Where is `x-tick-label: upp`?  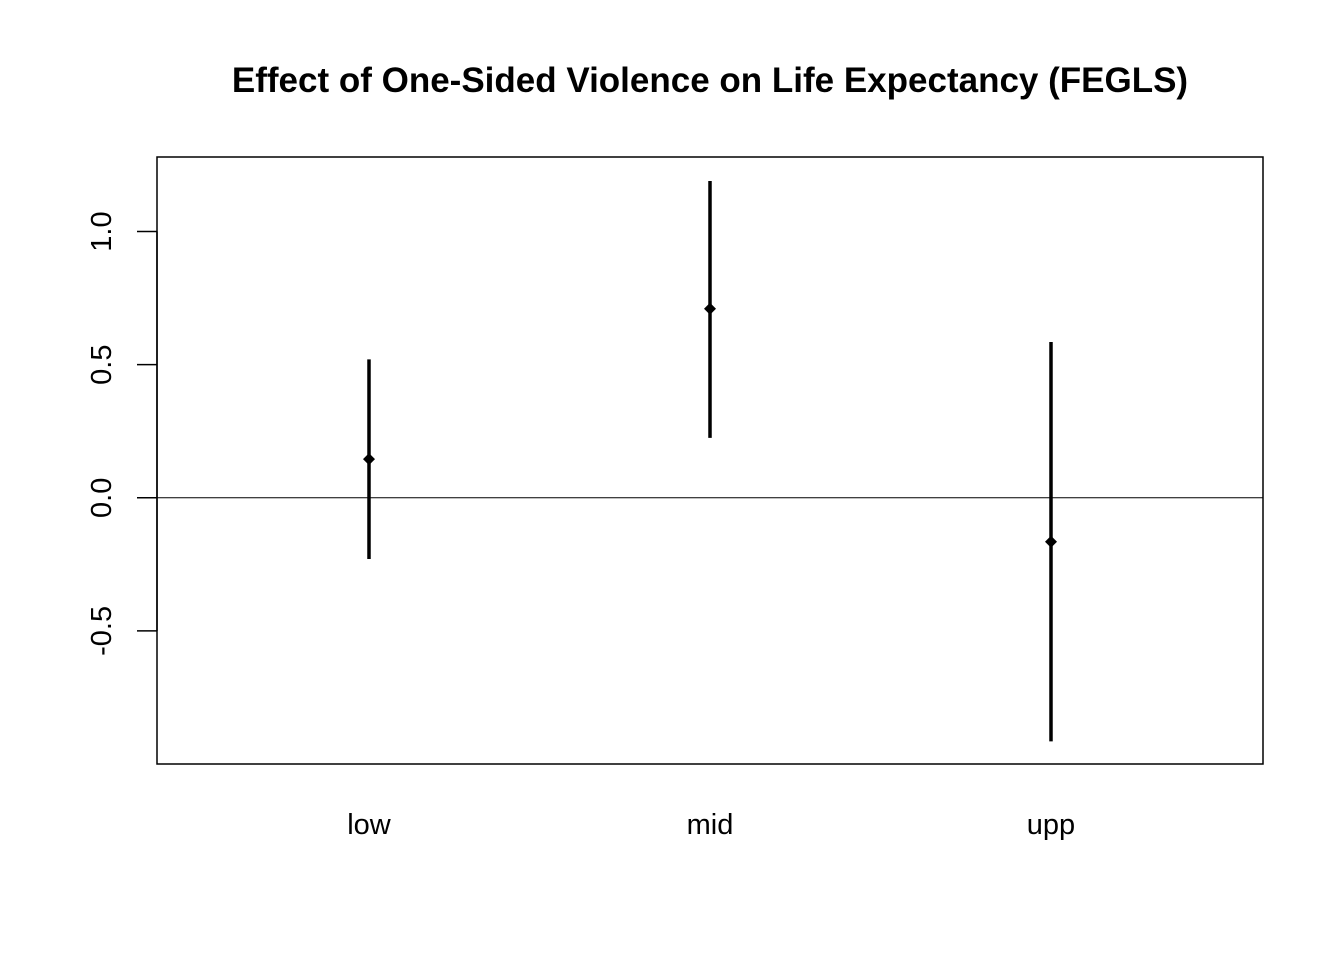 x-tick-label: upp is located at coordinates (1051, 825).